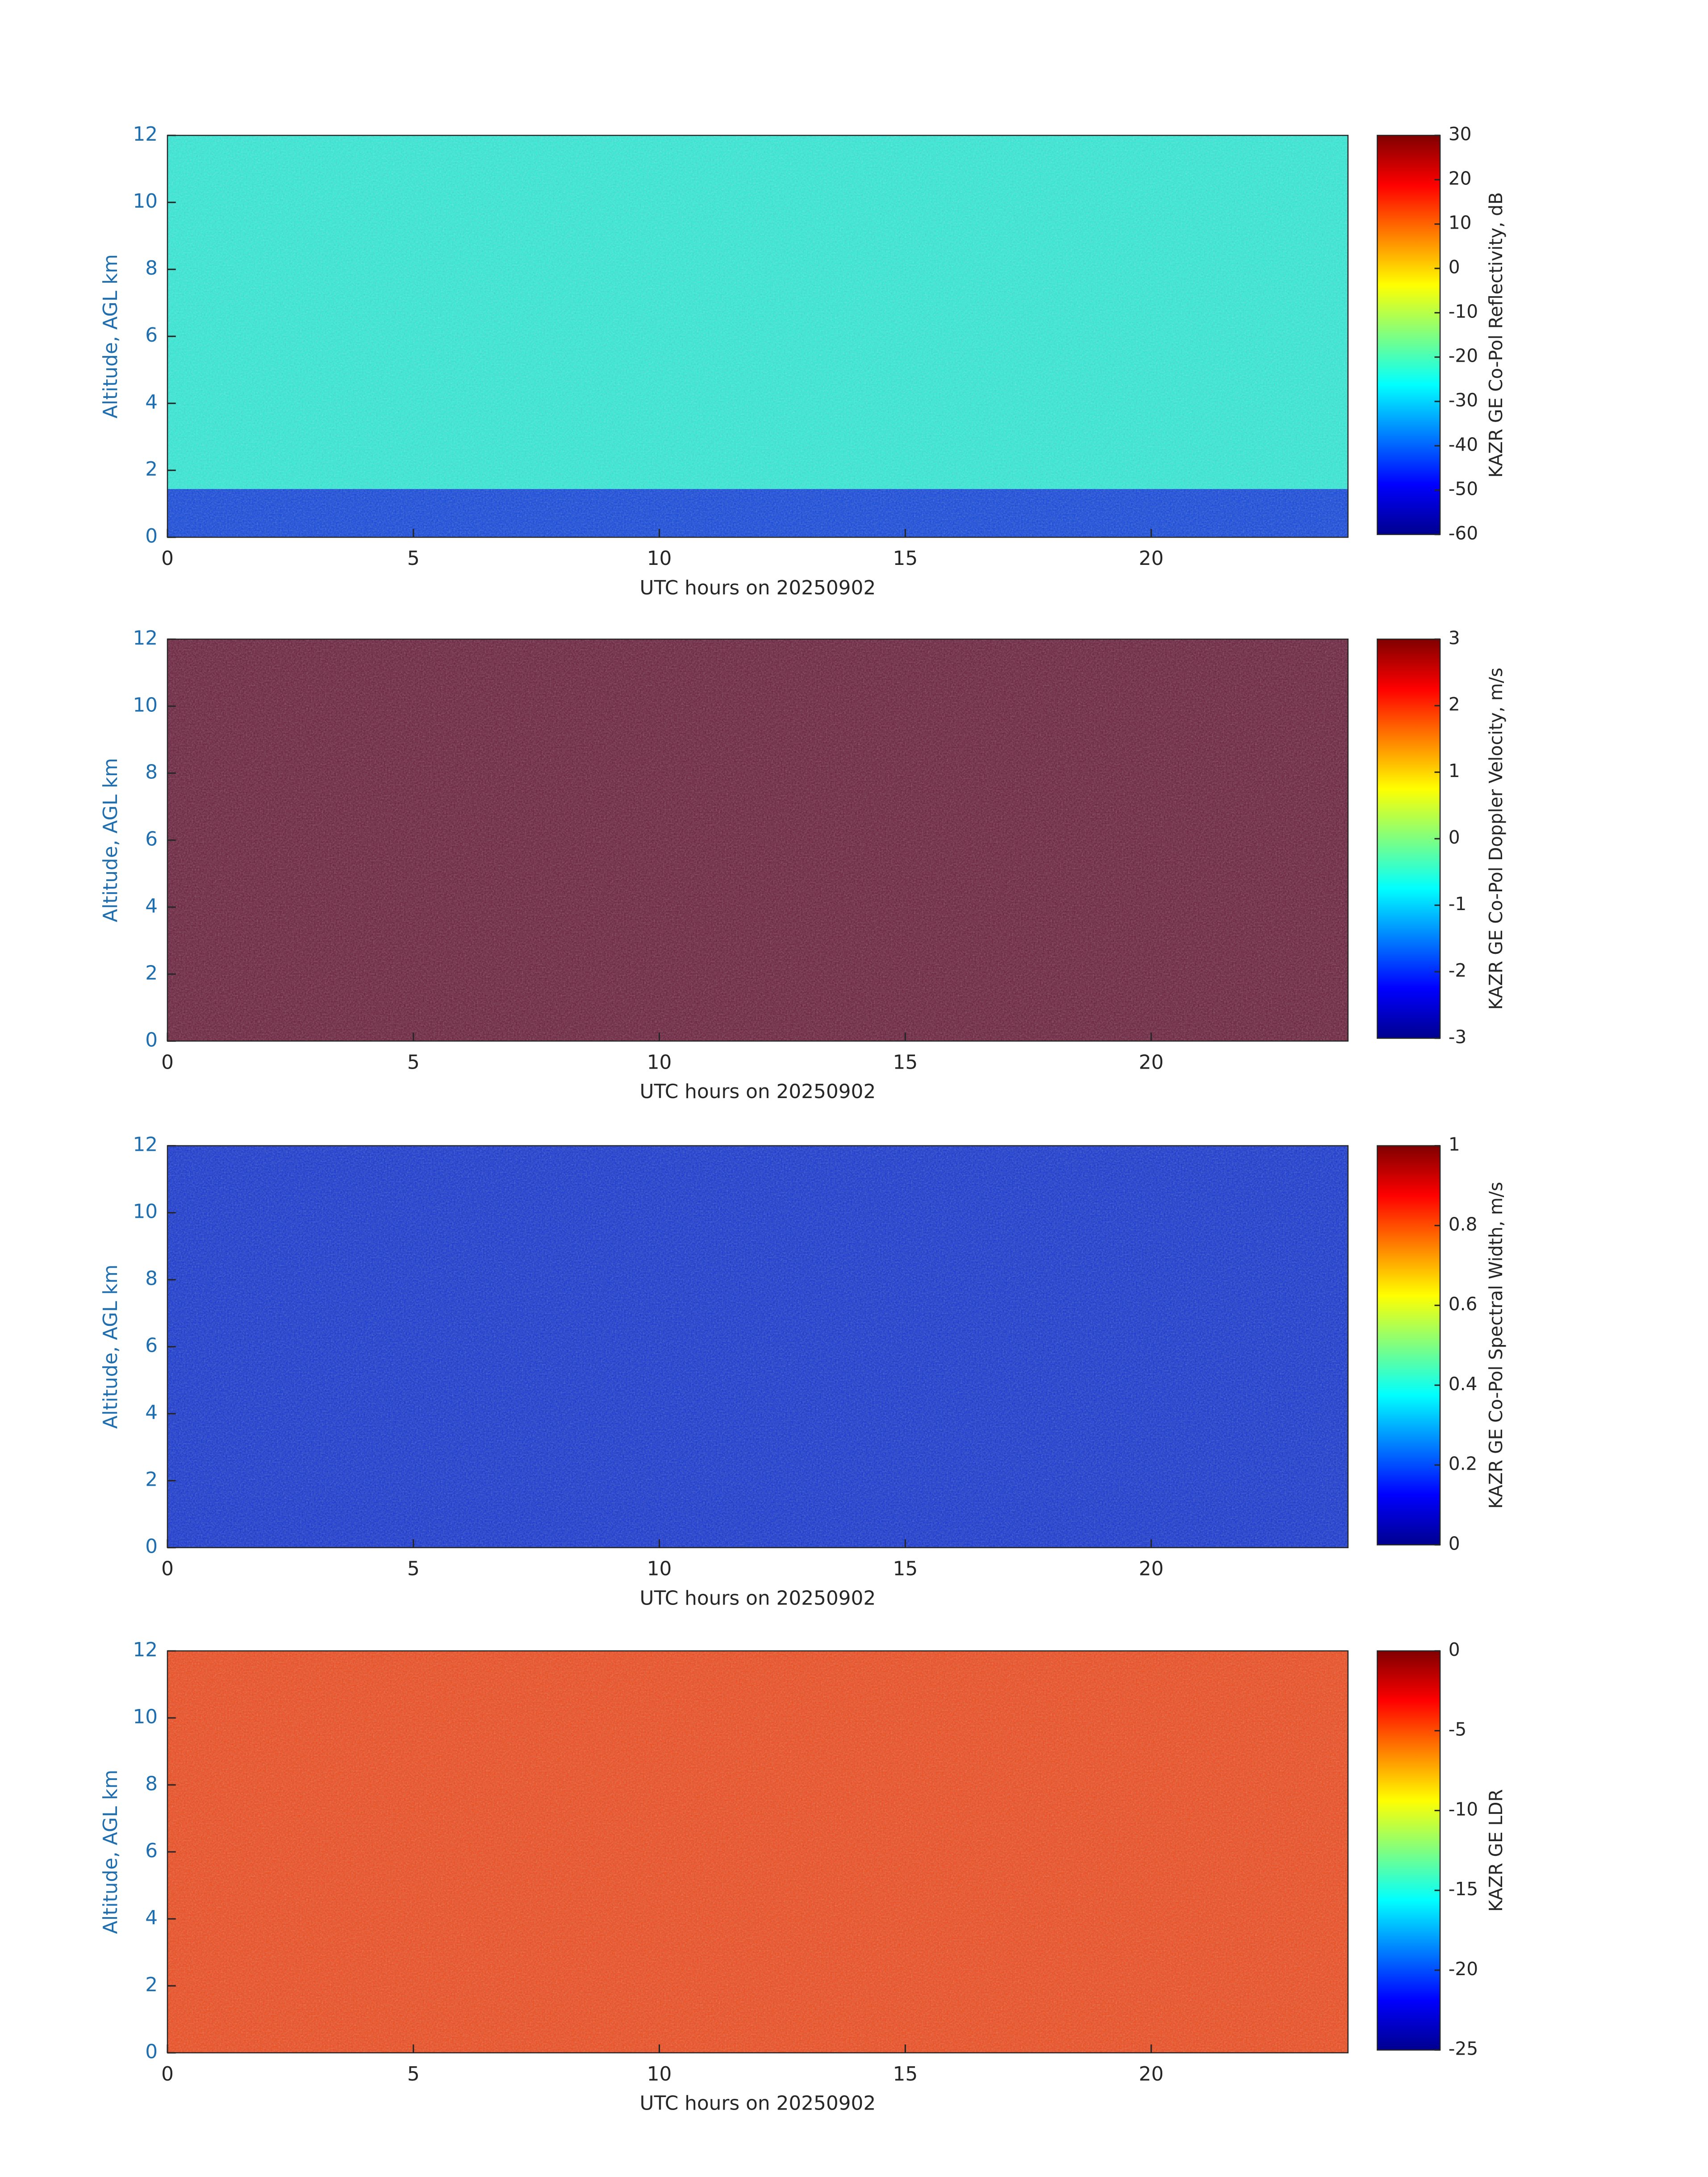 The width and height of the screenshot is (1708, 2177). What do you see at coordinates (1463, 1224) in the screenshot?
I see `colorbar-tick-label: 0.8` at bounding box center [1463, 1224].